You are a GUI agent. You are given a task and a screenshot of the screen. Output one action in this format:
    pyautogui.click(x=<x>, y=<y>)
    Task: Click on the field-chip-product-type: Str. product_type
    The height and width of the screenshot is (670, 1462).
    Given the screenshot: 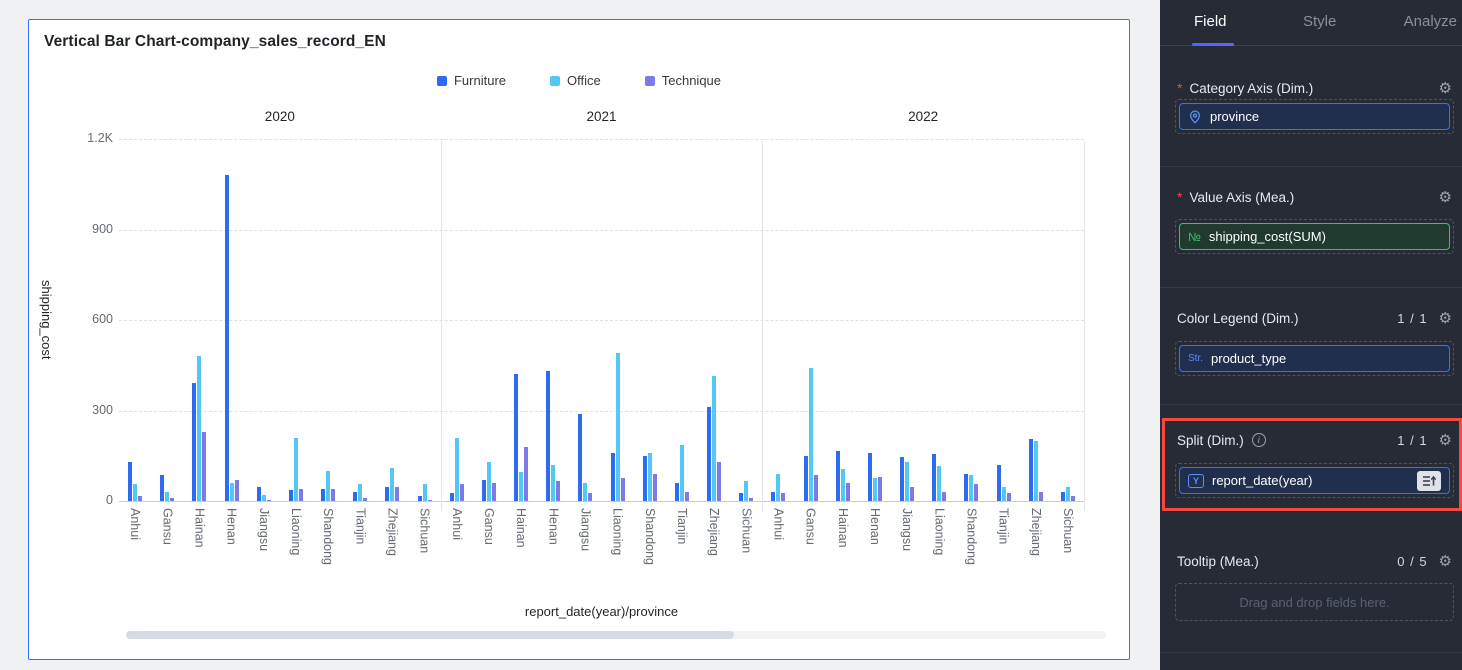 What is the action you would take?
    pyautogui.click(x=1314, y=358)
    